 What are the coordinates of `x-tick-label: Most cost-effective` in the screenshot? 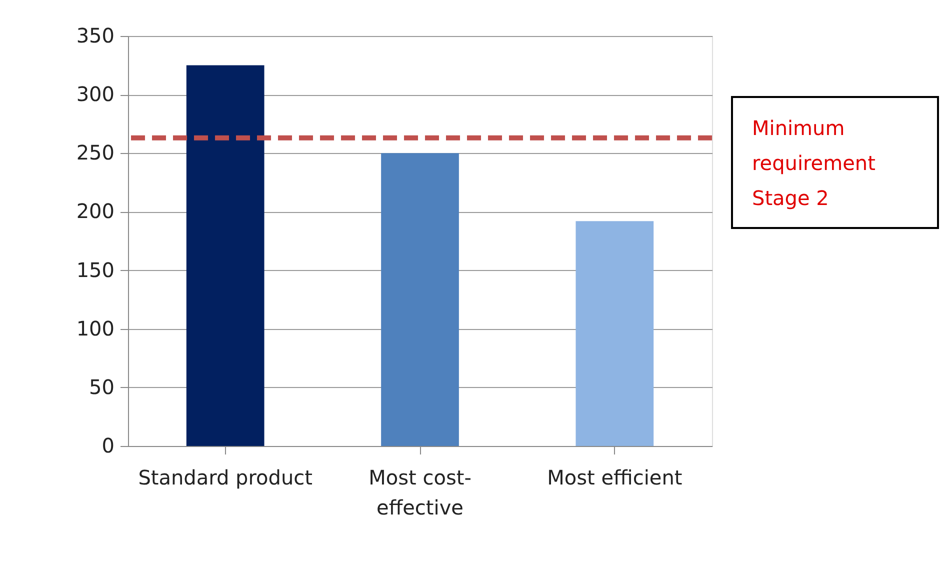 It's located at (420, 493).